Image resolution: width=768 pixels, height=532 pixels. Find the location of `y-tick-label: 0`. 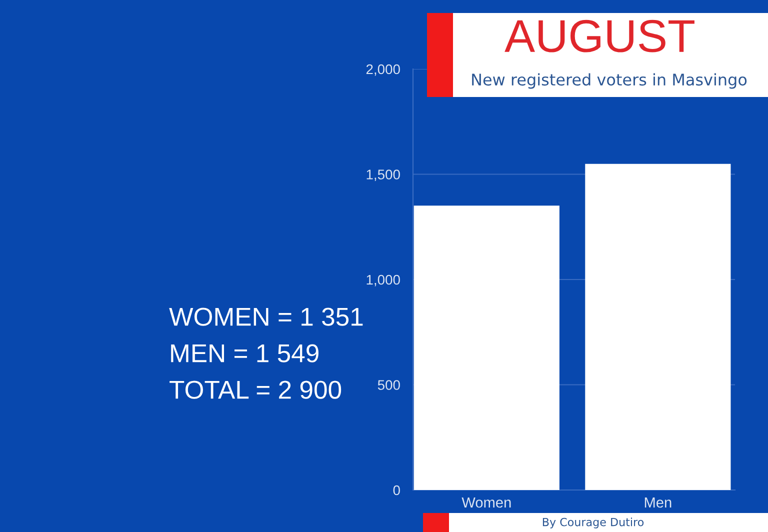

y-tick-label: 0 is located at coordinates (396, 490).